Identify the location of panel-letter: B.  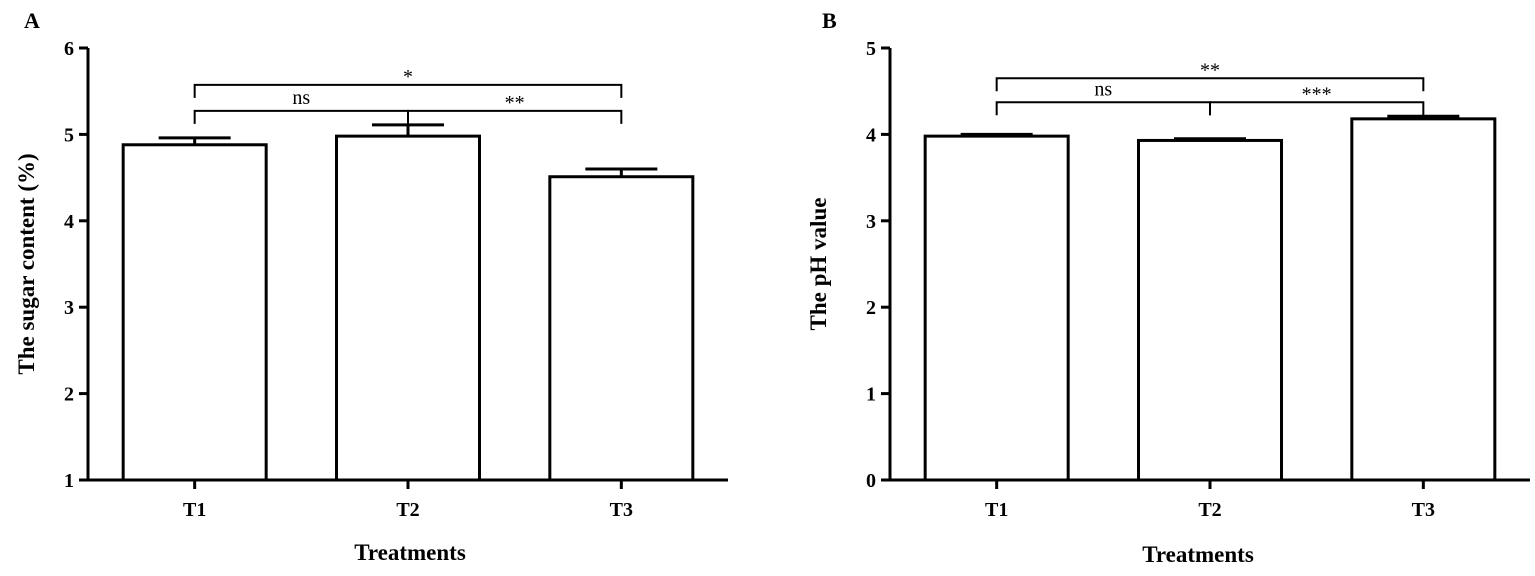
(829, 20).